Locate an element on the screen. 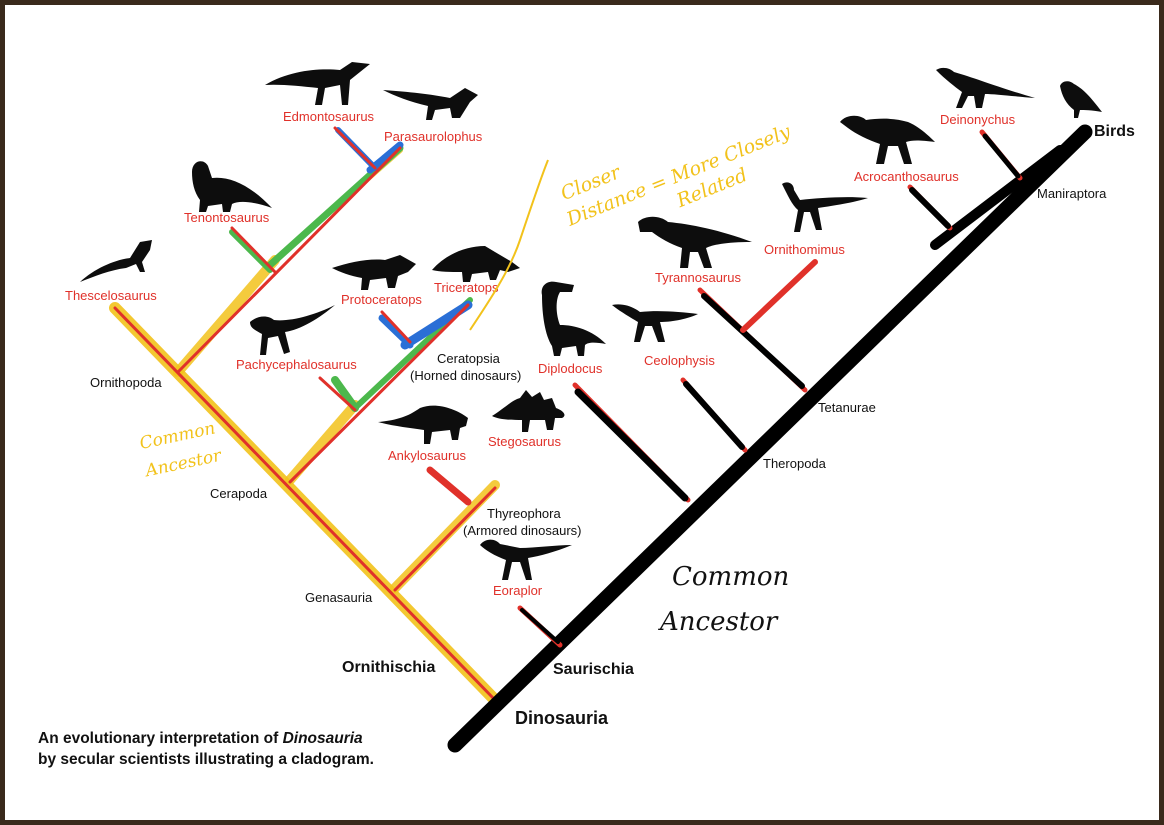  label-stegosaurus: Stegosaurus is located at coordinates (524, 441).